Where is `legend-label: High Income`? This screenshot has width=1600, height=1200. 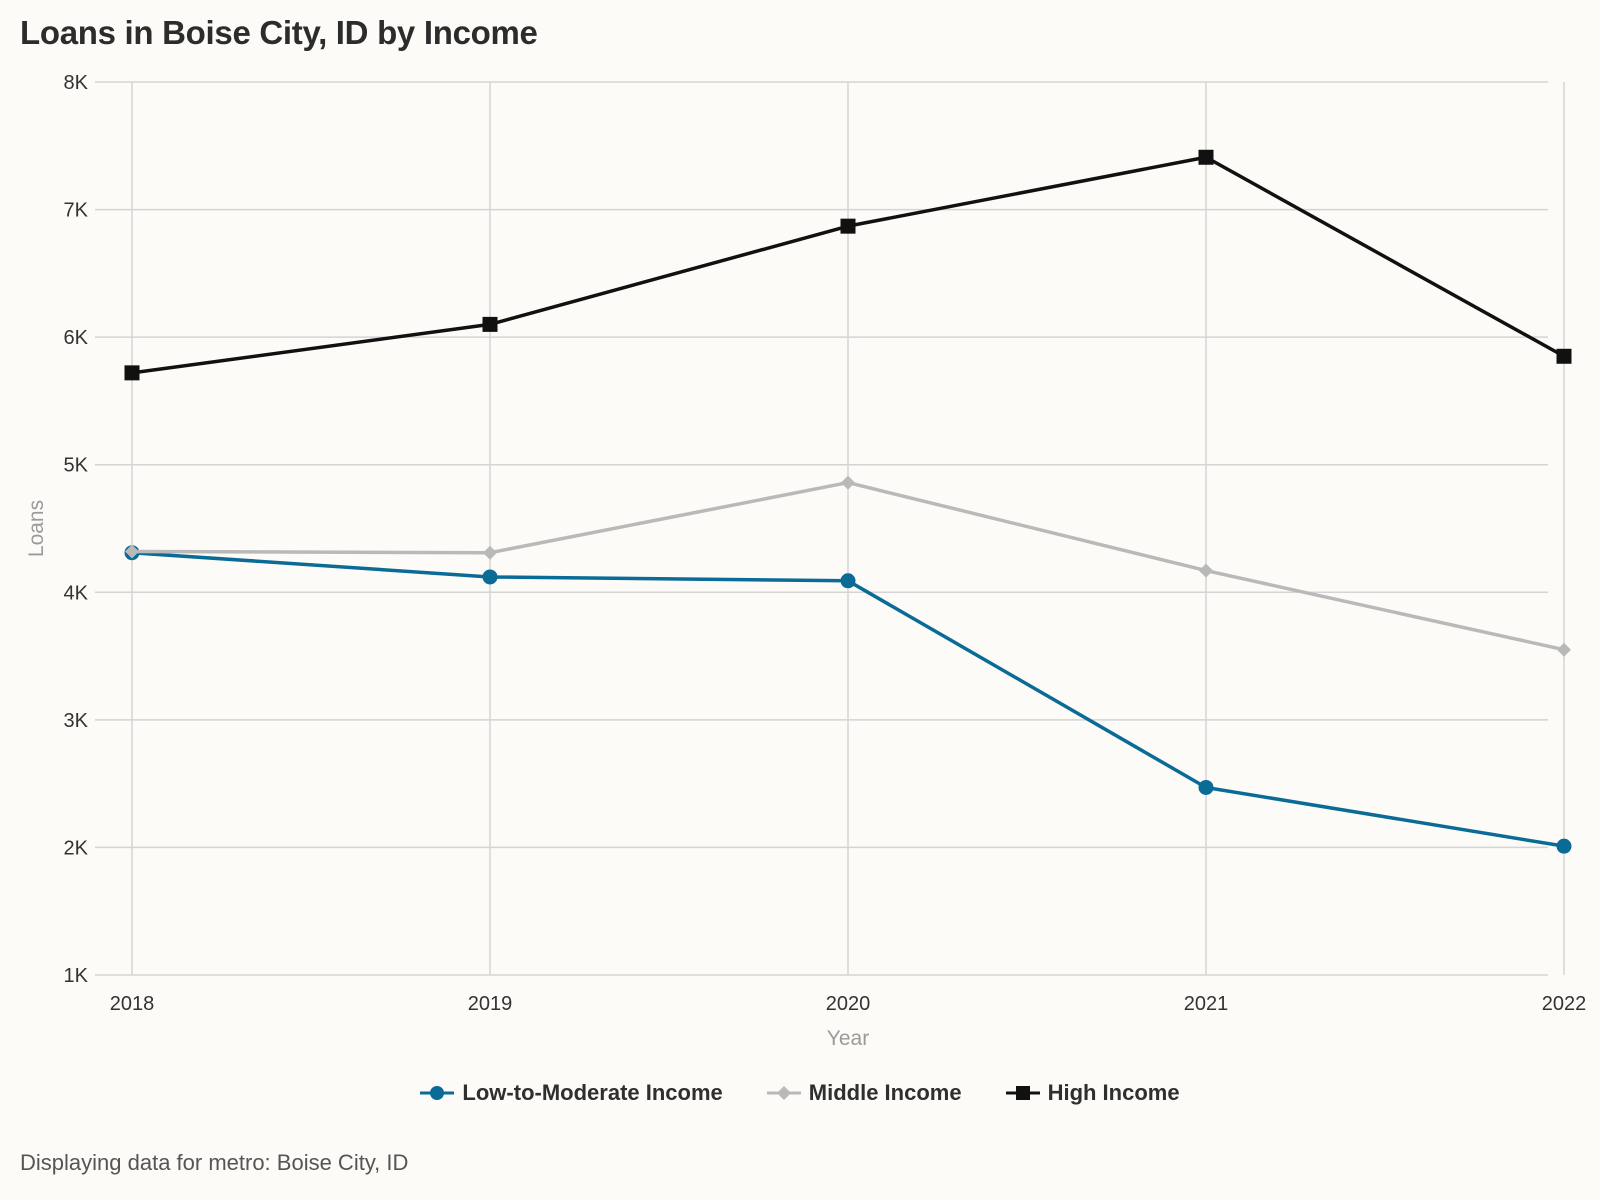 legend-label: High Income is located at coordinates (1113, 1092).